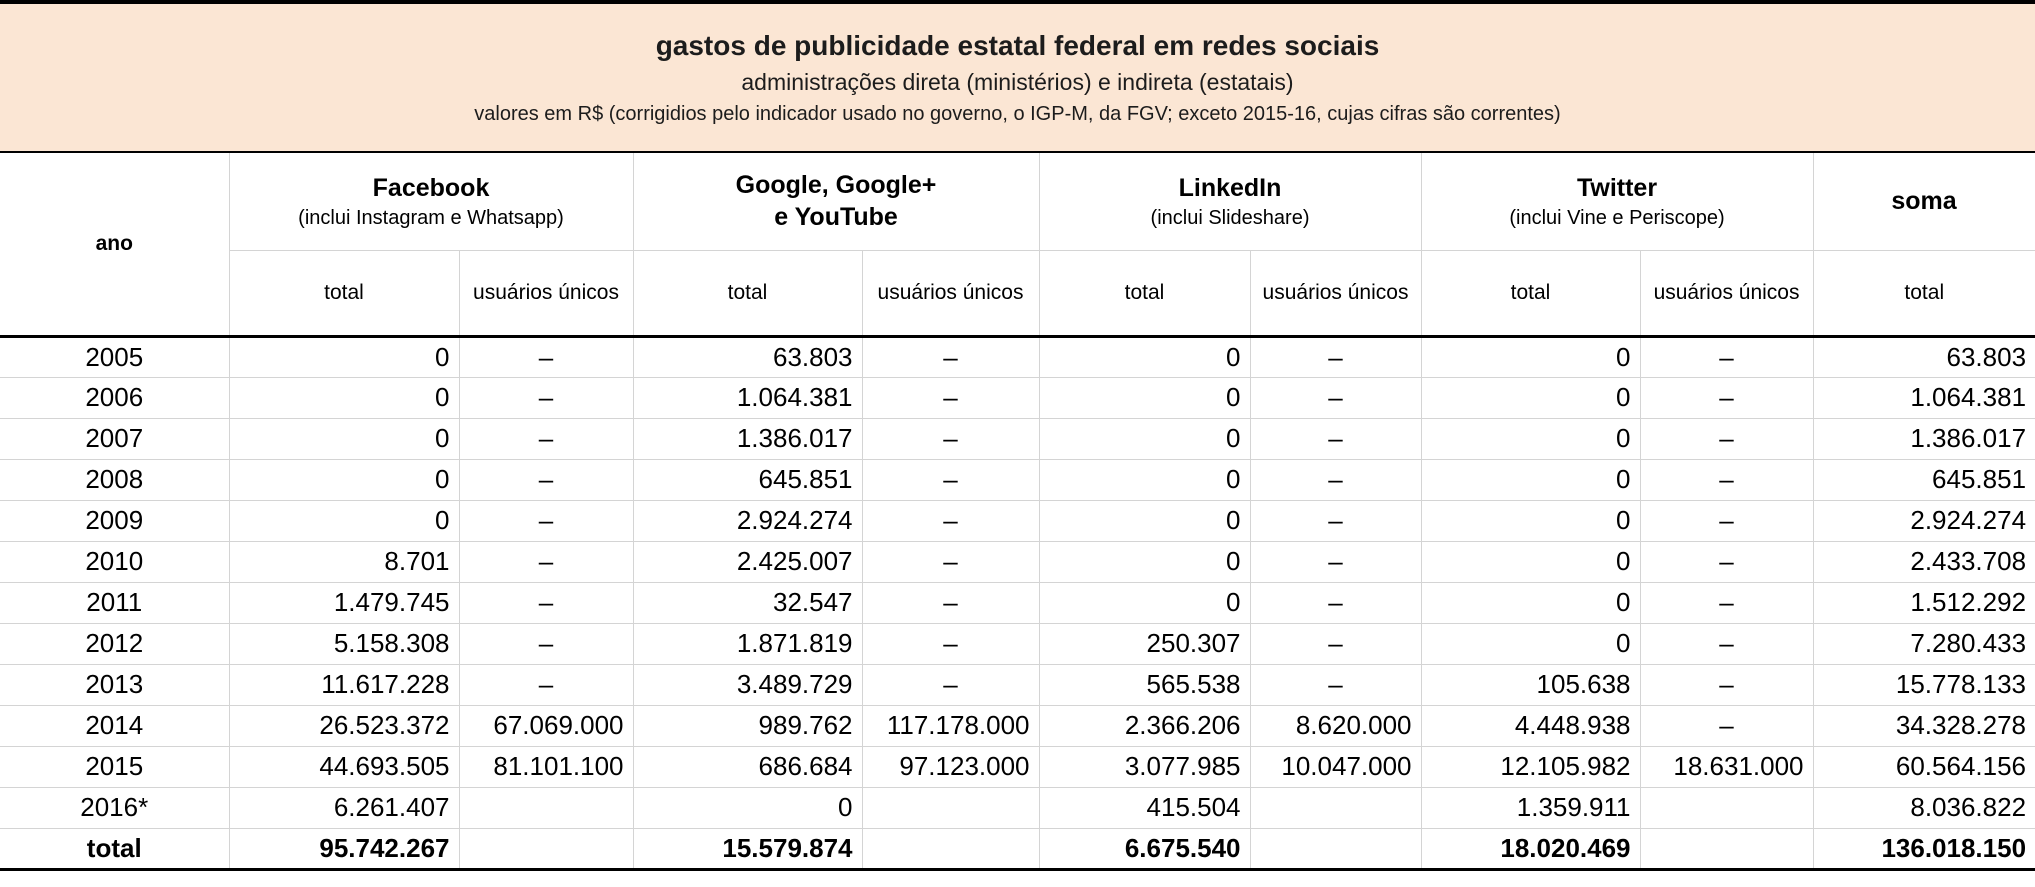 The image size is (2035, 887). What do you see at coordinates (1335, 766) in the screenshot?
I see `value-cell: 10.047.000` at bounding box center [1335, 766].